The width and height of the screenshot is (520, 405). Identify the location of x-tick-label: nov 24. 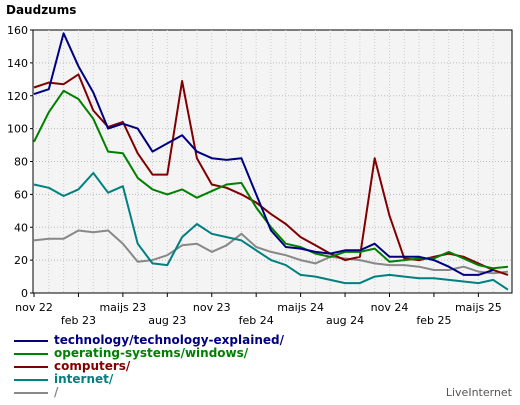
(390, 307).